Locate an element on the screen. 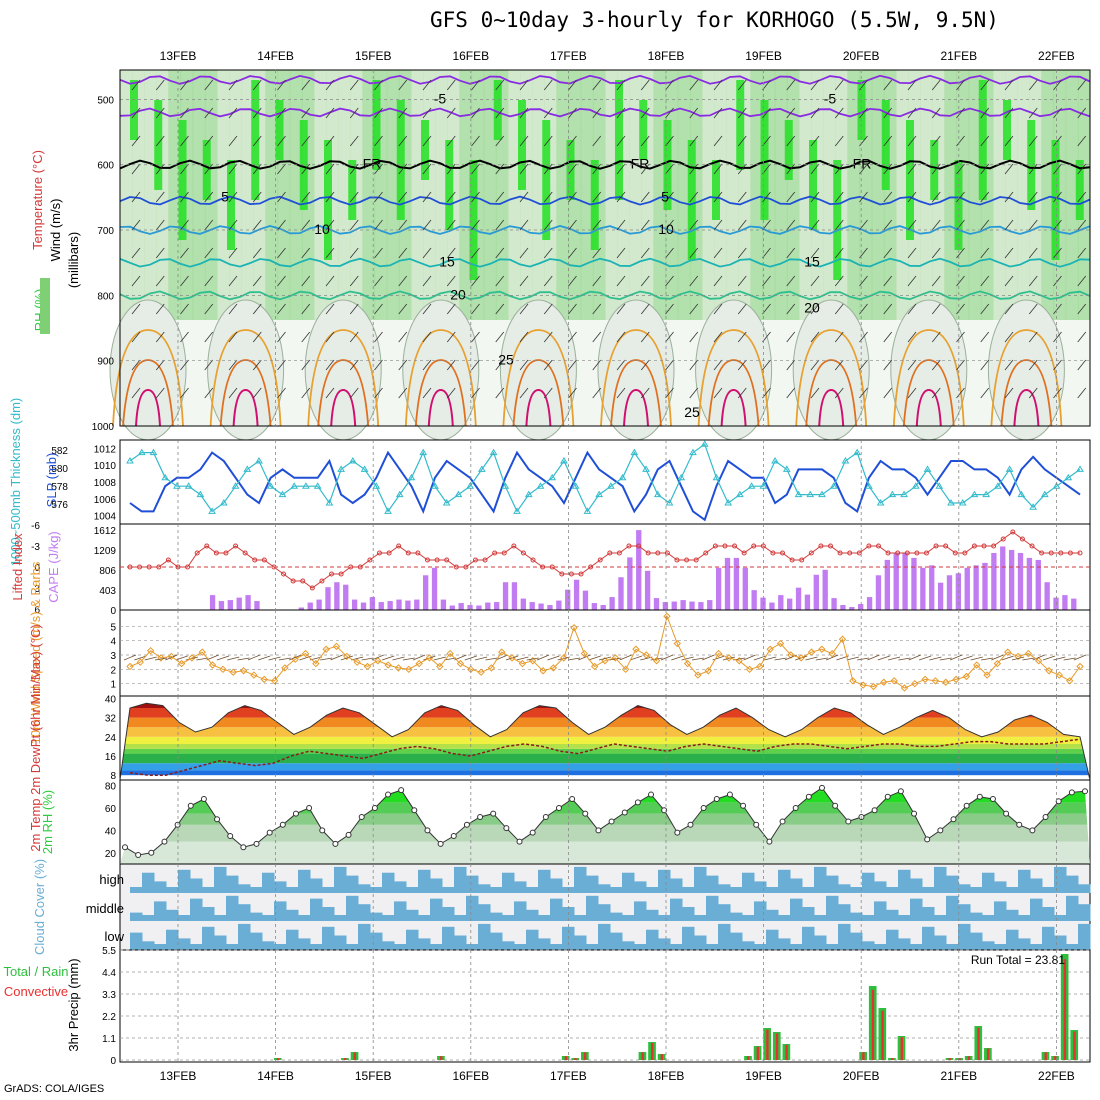 The width and height of the screenshot is (1100, 1100). pressure-tick: 1000 is located at coordinates (103, 427).